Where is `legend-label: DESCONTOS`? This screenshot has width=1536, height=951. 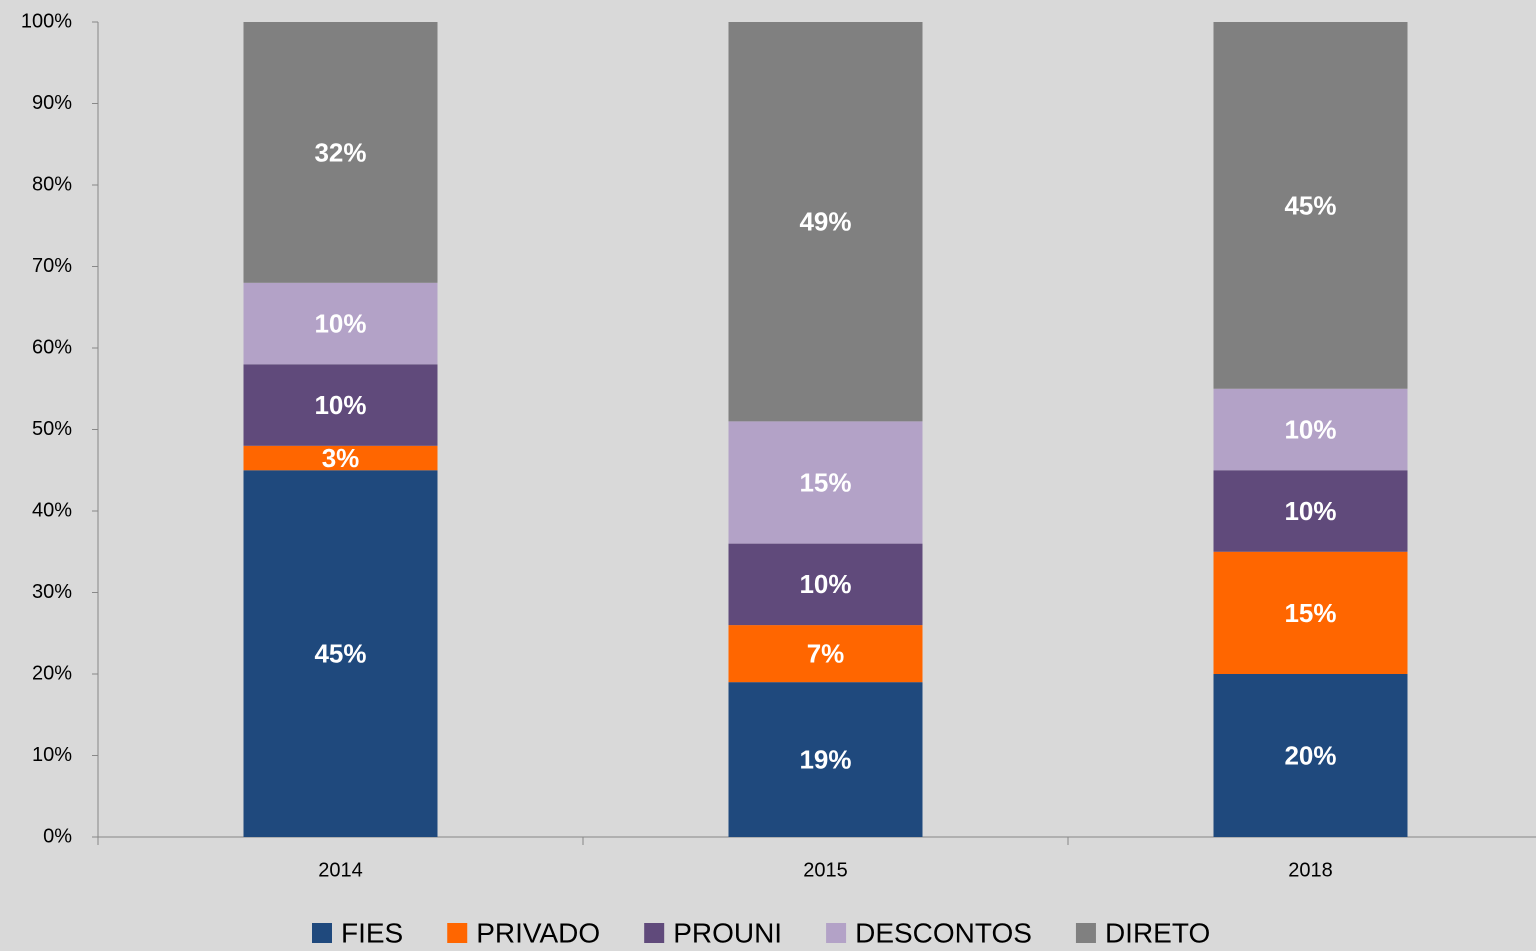
legend-label: DESCONTOS is located at coordinates (943, 932).